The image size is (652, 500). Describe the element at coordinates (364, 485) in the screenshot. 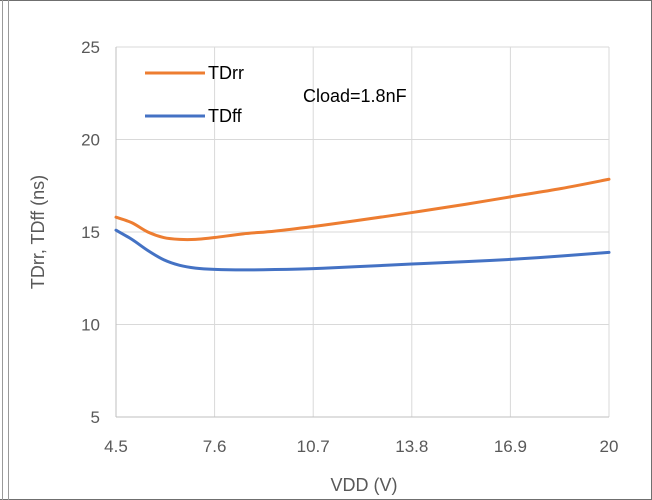

I see `x-axis-title: VDD (V)` at that location.